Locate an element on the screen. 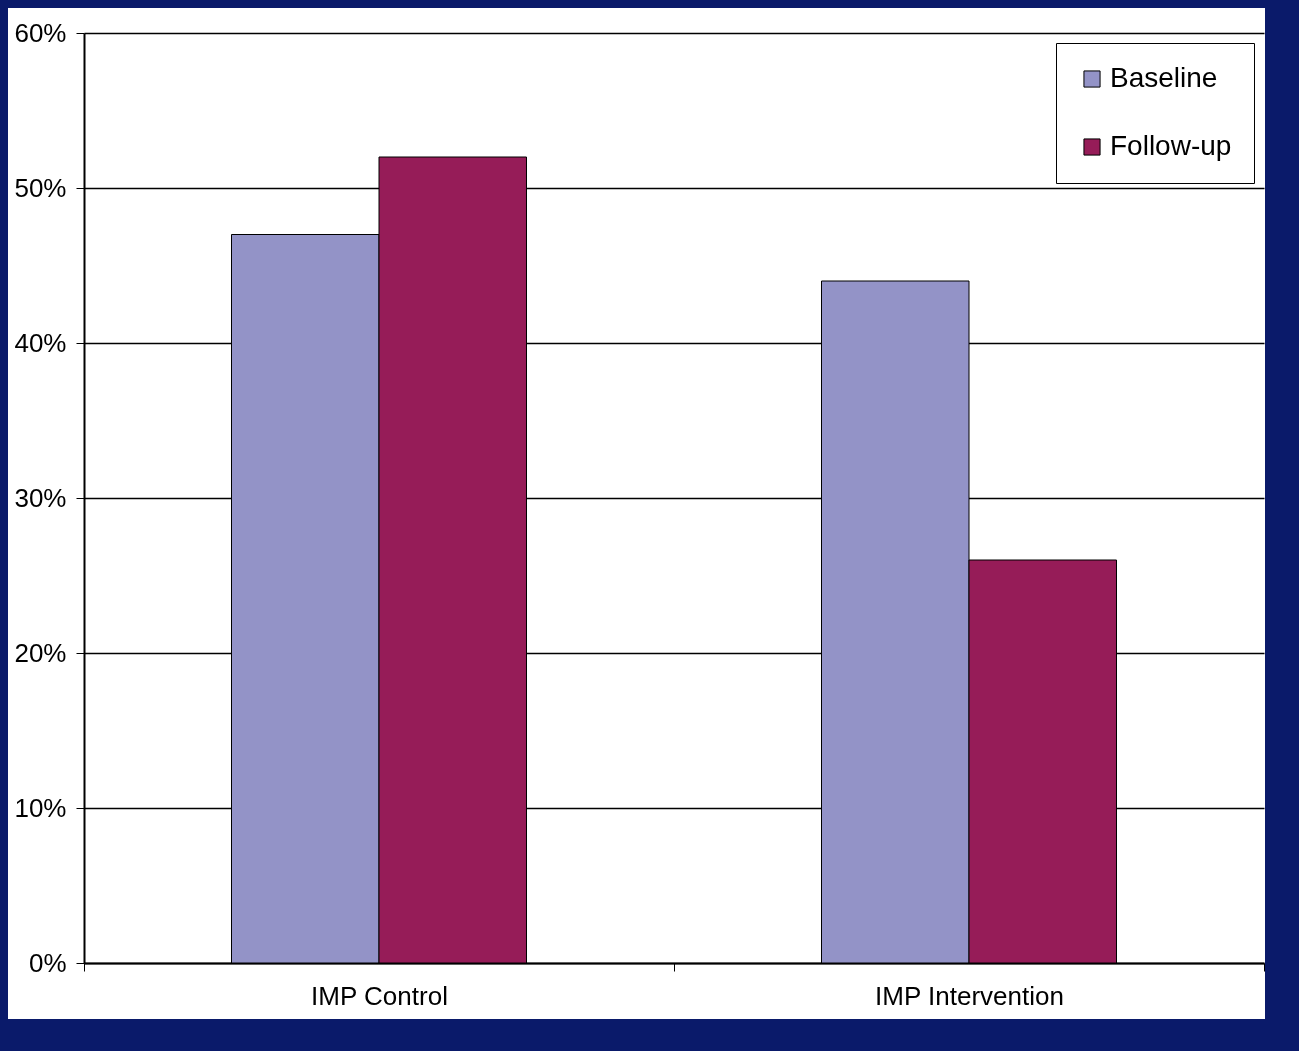  y-tick-label: 0% is located at coordinates (47, 962).